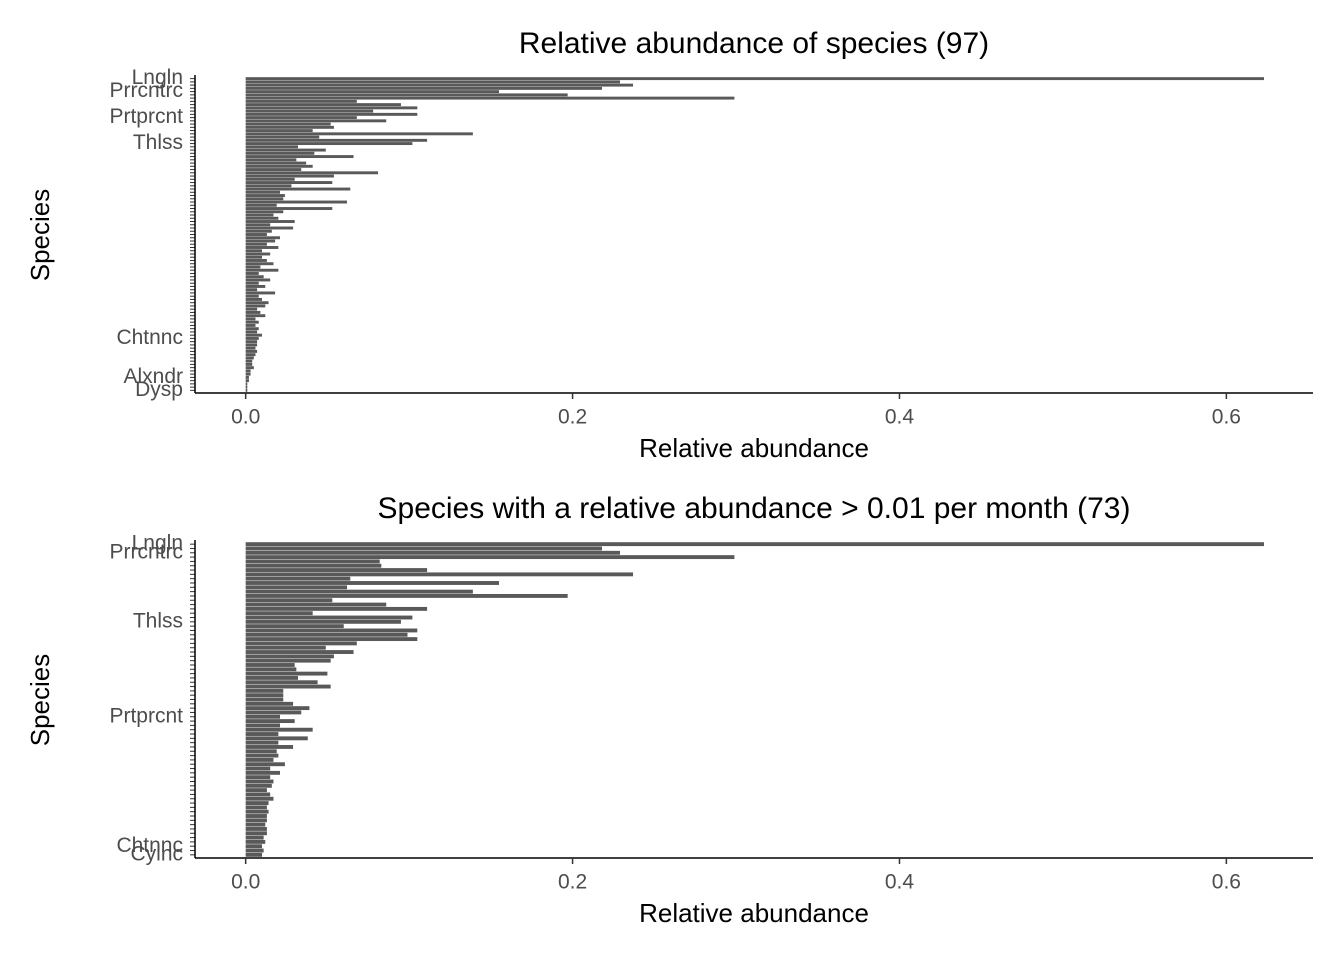 Image resolution: width=1344 pixels, height=960 pixels. What do you see at coordinates (157, 543) in the screenshot?
I see `y-tick-label: Lngln` at bounding box center [157, 543].